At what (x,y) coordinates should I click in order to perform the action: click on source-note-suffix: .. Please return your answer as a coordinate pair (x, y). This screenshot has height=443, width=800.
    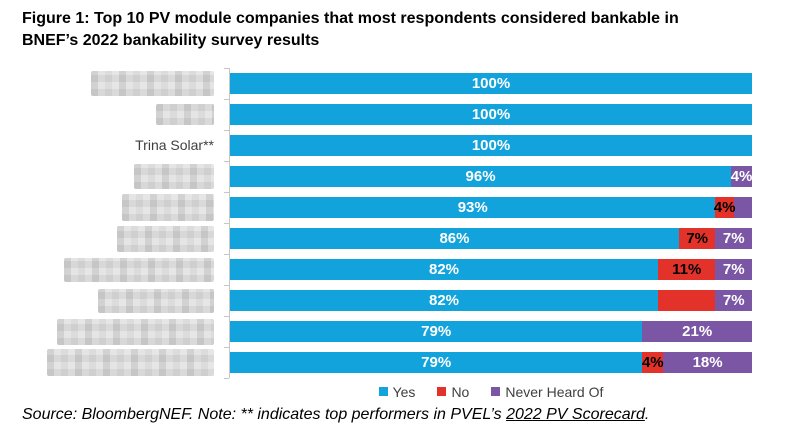
    Looking at the image, I should click on (647, 414).